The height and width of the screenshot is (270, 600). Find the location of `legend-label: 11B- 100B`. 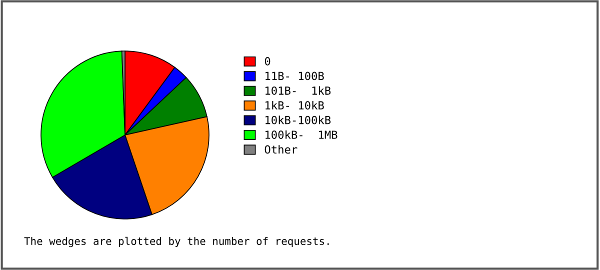

legend-label: 11B- 100B is located at coordinates (295, 76).